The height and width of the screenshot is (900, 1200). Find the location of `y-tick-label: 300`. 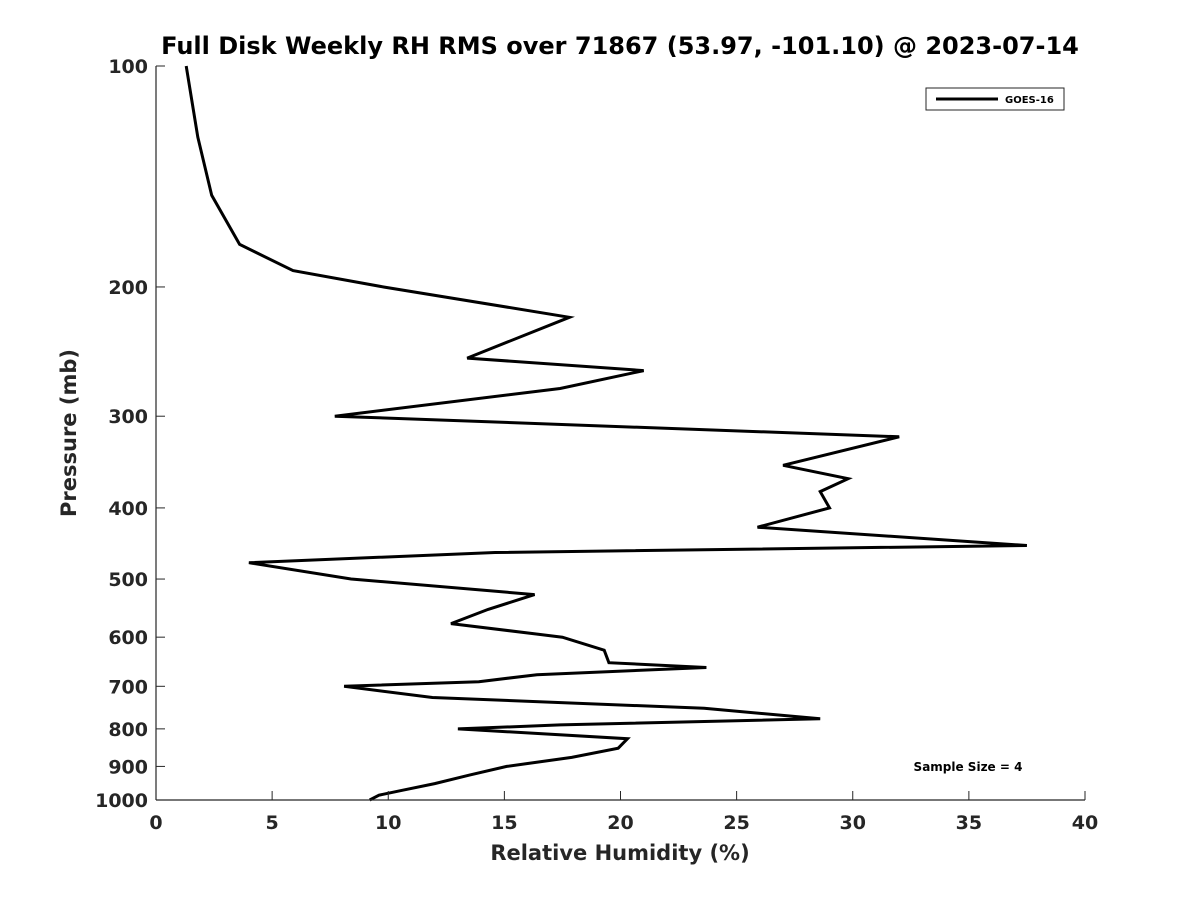

y-tick-label: 300 is located at coordinates (128, 417).